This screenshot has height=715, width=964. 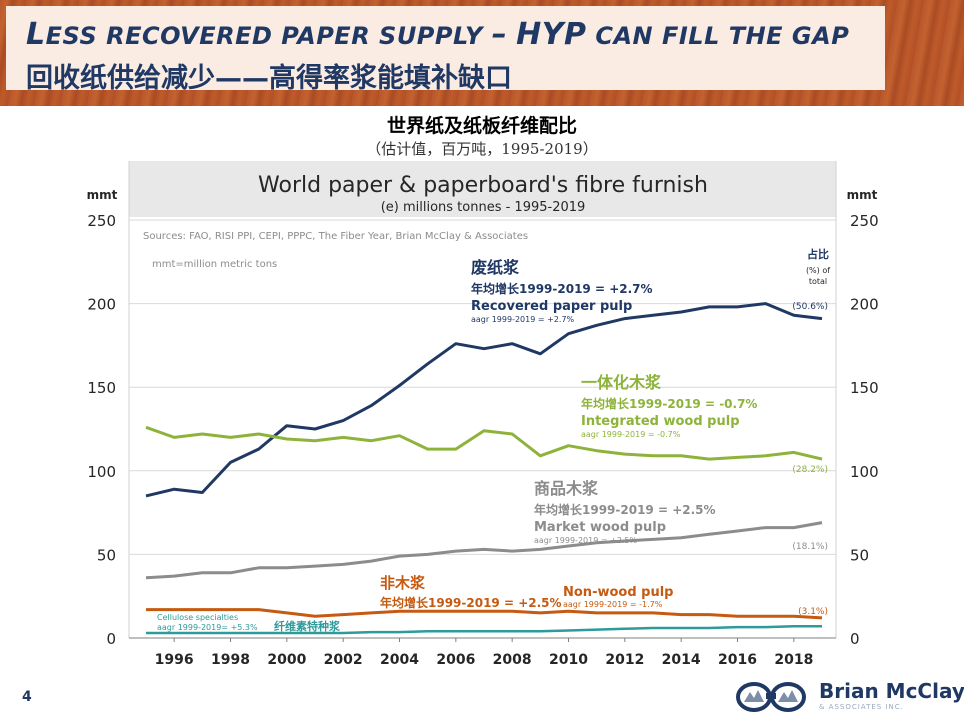 What do you see at coordinates (101, 388) in the screenshot?
I see `y-tick-label-left: 150` at bounding box center [101, 388].